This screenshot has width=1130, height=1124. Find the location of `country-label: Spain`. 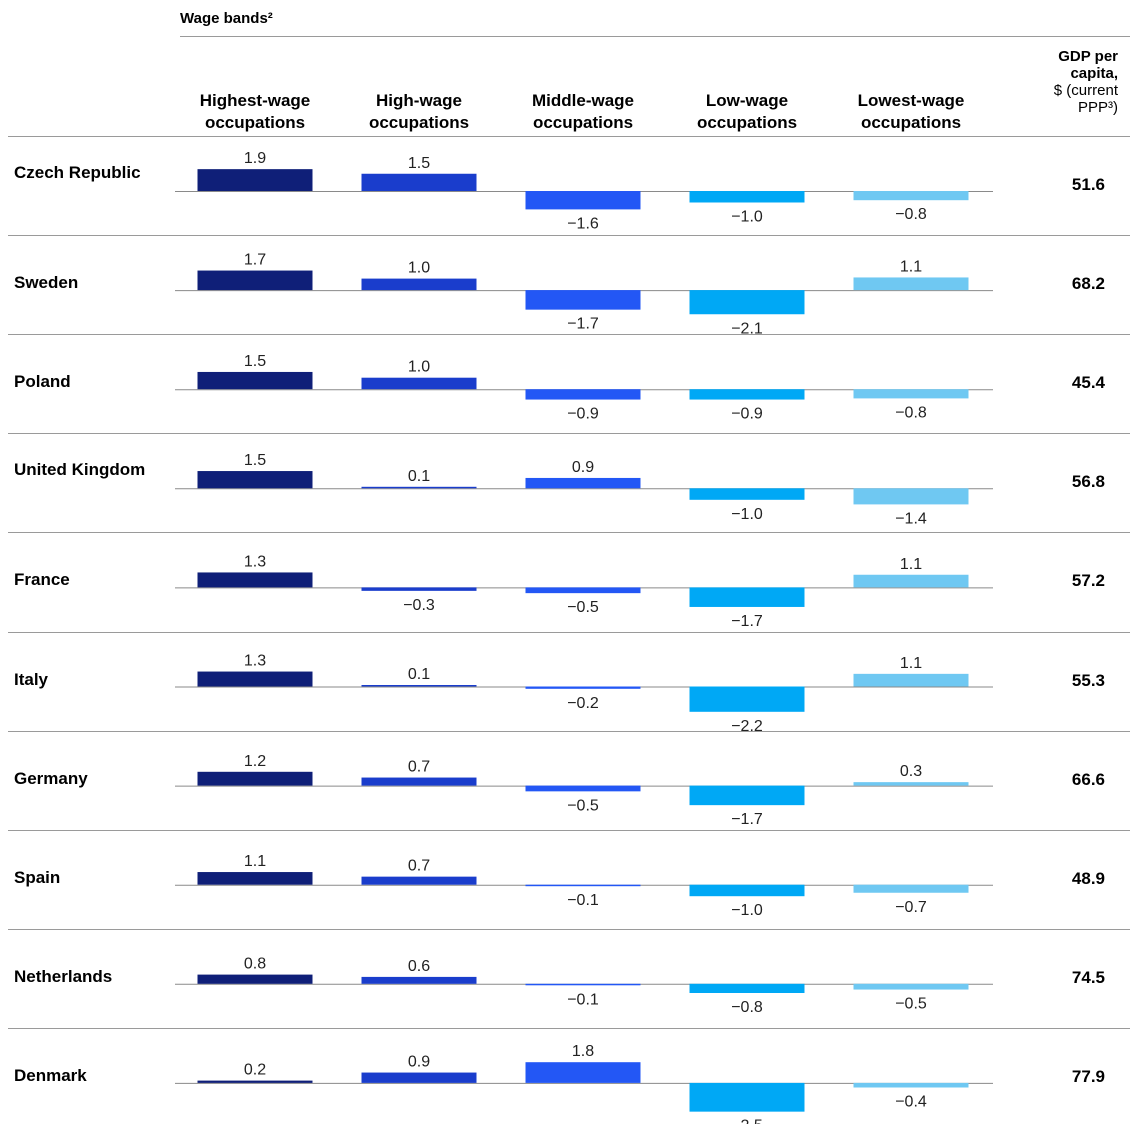

country-label: Spain is located at coordinates (37, 877).